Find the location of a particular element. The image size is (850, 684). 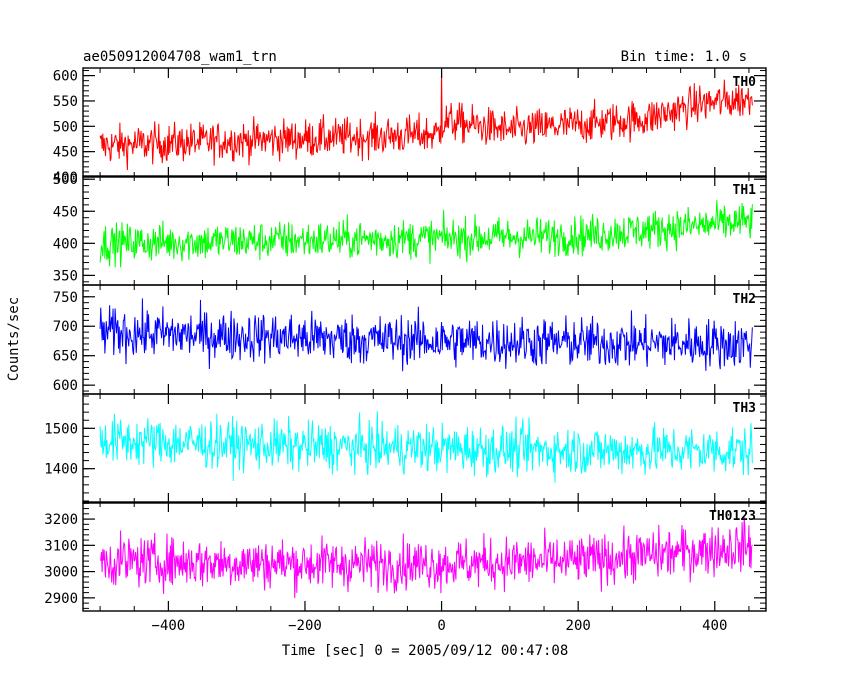

y-tick-label: 1400 is located at coordinates (61, 470).